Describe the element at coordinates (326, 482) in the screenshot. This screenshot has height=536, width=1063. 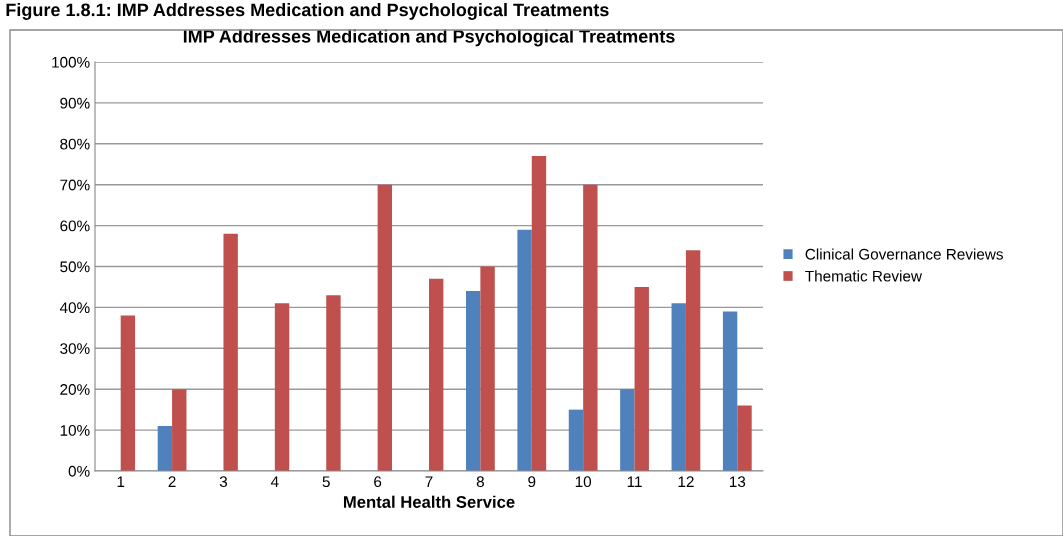
I see `x-tick-label: 5` at that location.